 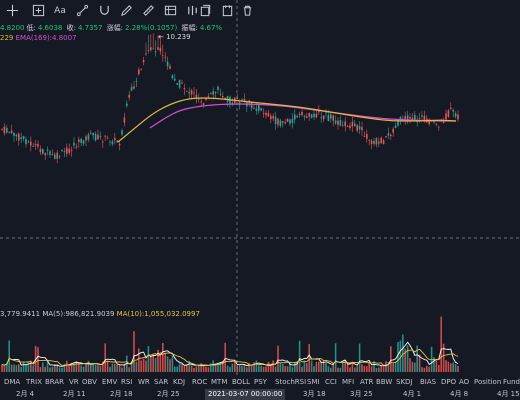 What do you see at coordinates (511, 382) in the screenshot?
I see `indicator-tab-fund: Fund` at bounding box center [511, 382].